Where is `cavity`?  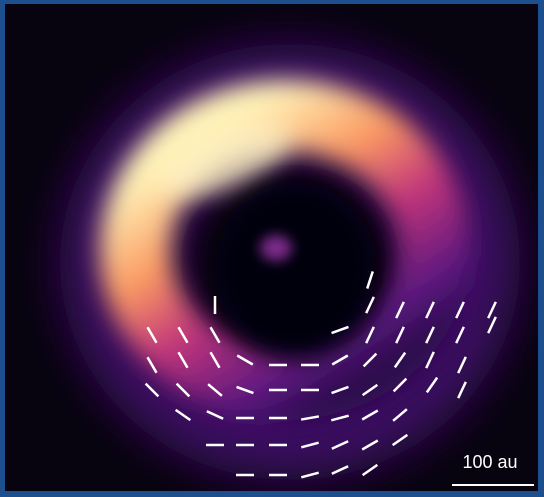
cavity is located at coordinates (295, 270).